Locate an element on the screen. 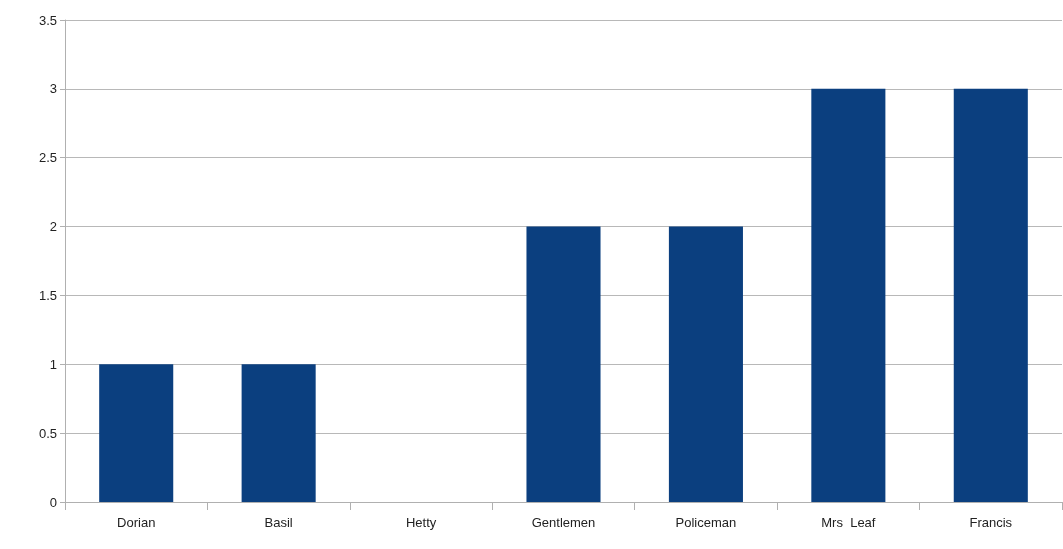 The height and width of the screenshot is (549, 1063). y-tick-label: 0 is located at coordinates (53, 502).